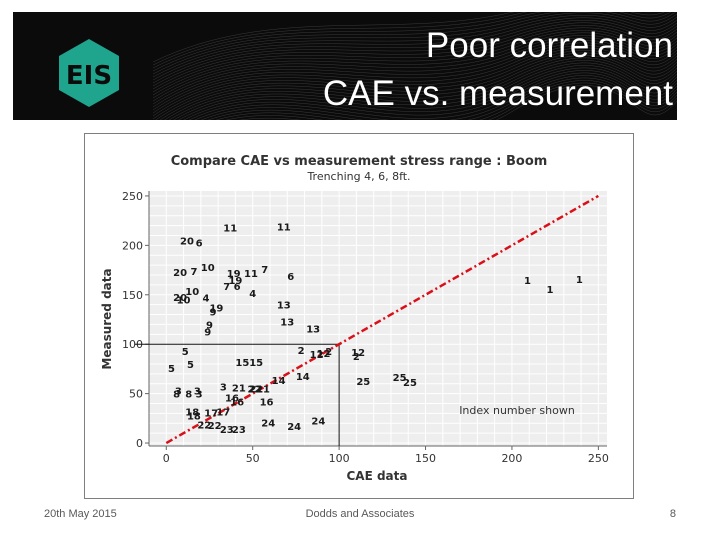 Image resolution: width=720 pixels, height=540 pixels. Describe the element at coordinates (180, 298) in the screenshot. I see `data-point-label: 20` at that location.